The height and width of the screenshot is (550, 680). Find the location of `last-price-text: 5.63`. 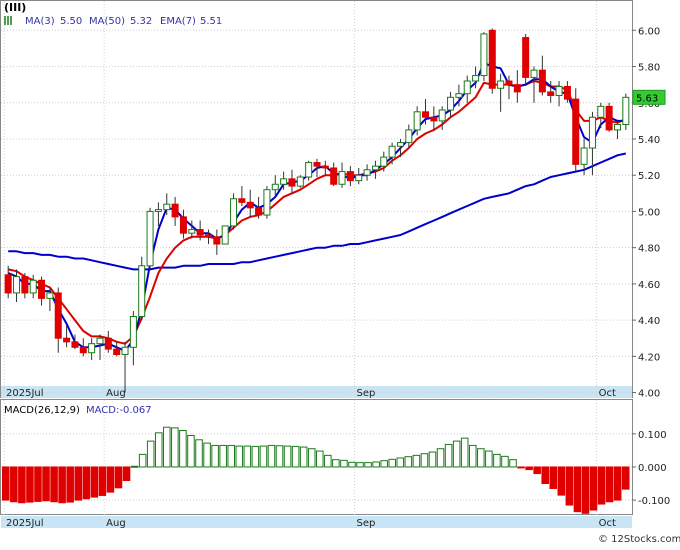

last-price-text: 5.63 is located at coordinates (647, 98).